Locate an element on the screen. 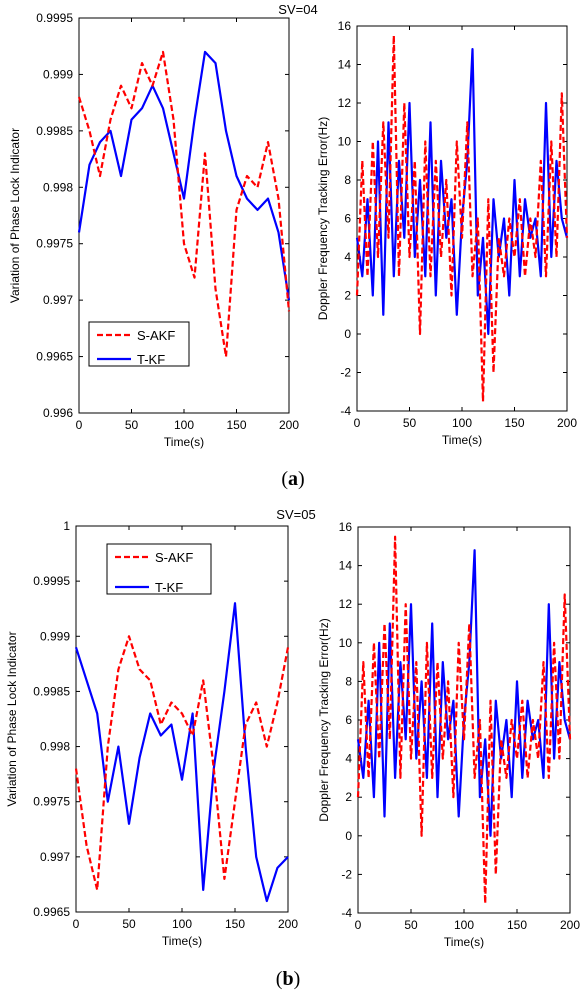 The image size is (587, 1000). y-tick-label: 0.996 is located at coordinates (58, 413).